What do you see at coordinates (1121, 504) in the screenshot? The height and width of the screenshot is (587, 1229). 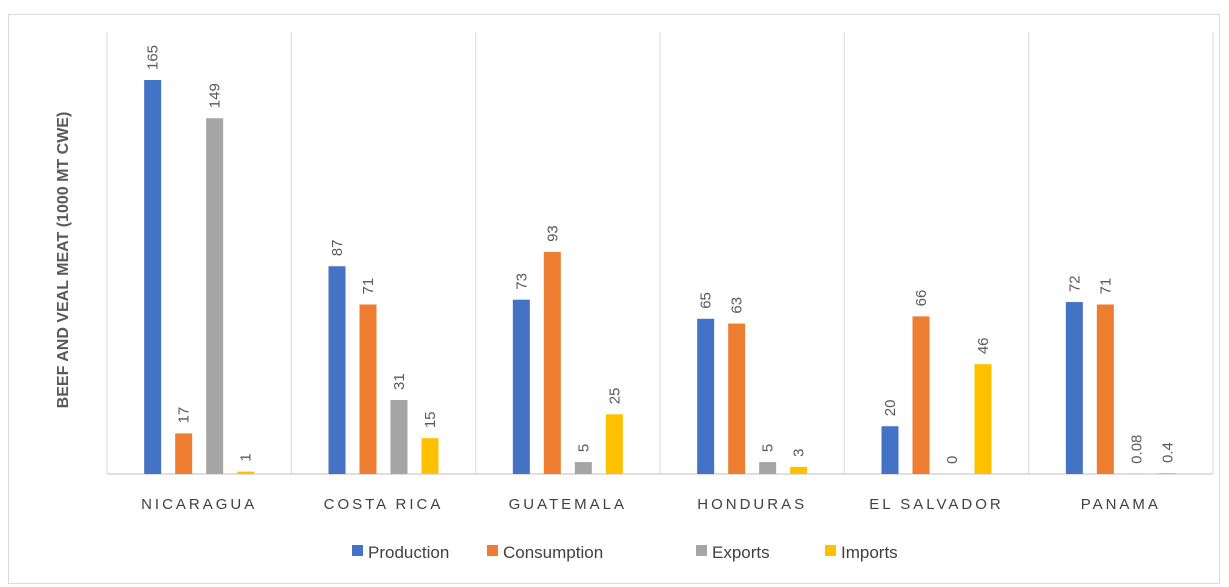 I see `x-tick-label-panama: PANAMA` at bounding box center [1121, 504].